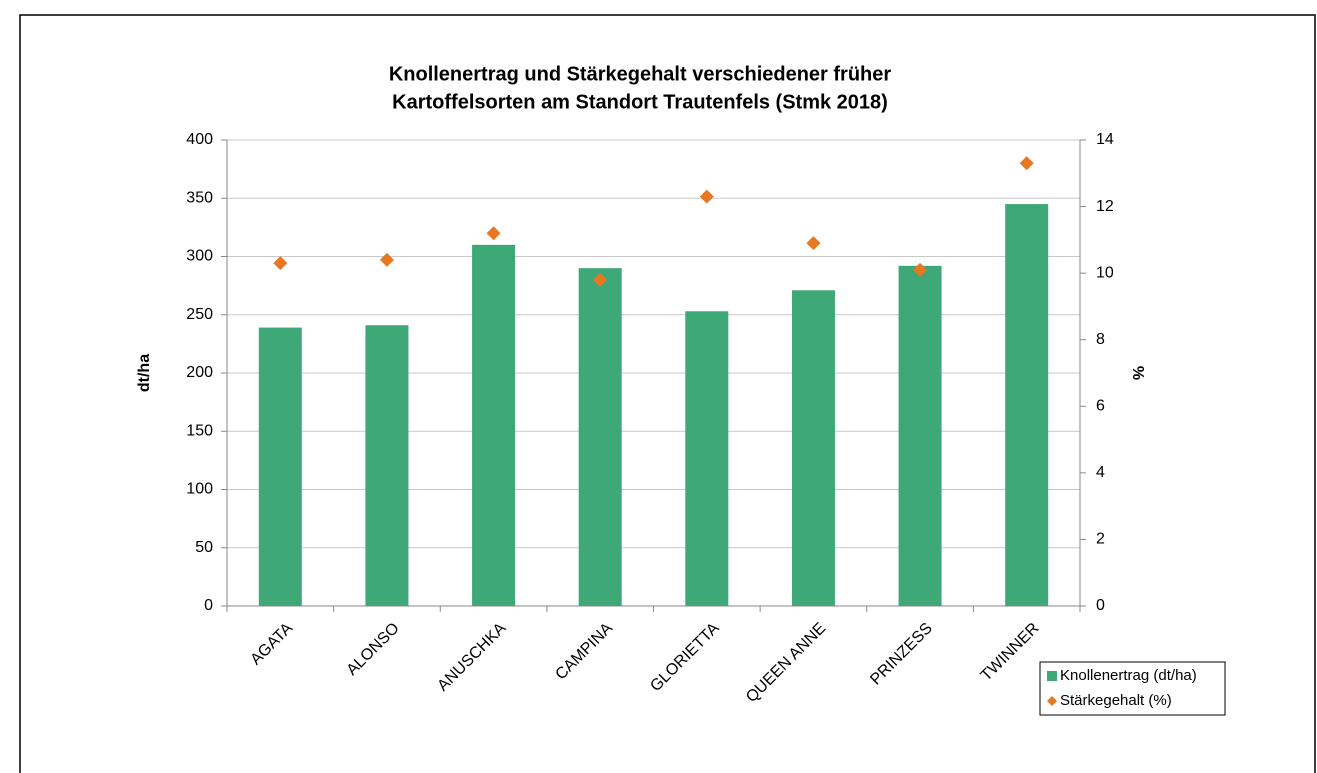 The image size is (1317, 773). I want to click on x-tick-label: AGATA, so click(271, 644).